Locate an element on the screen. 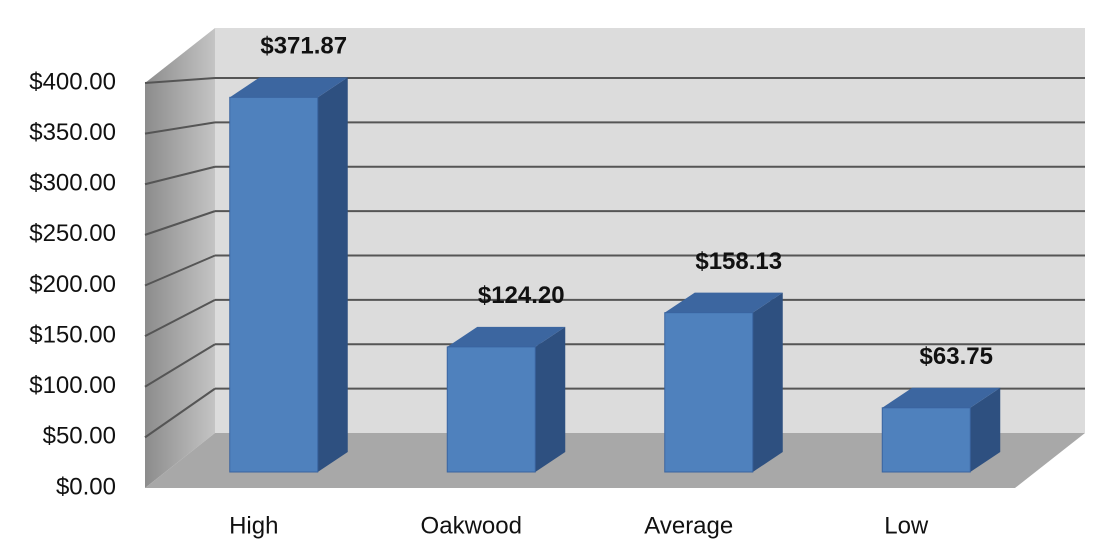 The height and width of the screenshot is (555, 1105). y-tick-label: $0.00 is located at coordinates (86, 486).